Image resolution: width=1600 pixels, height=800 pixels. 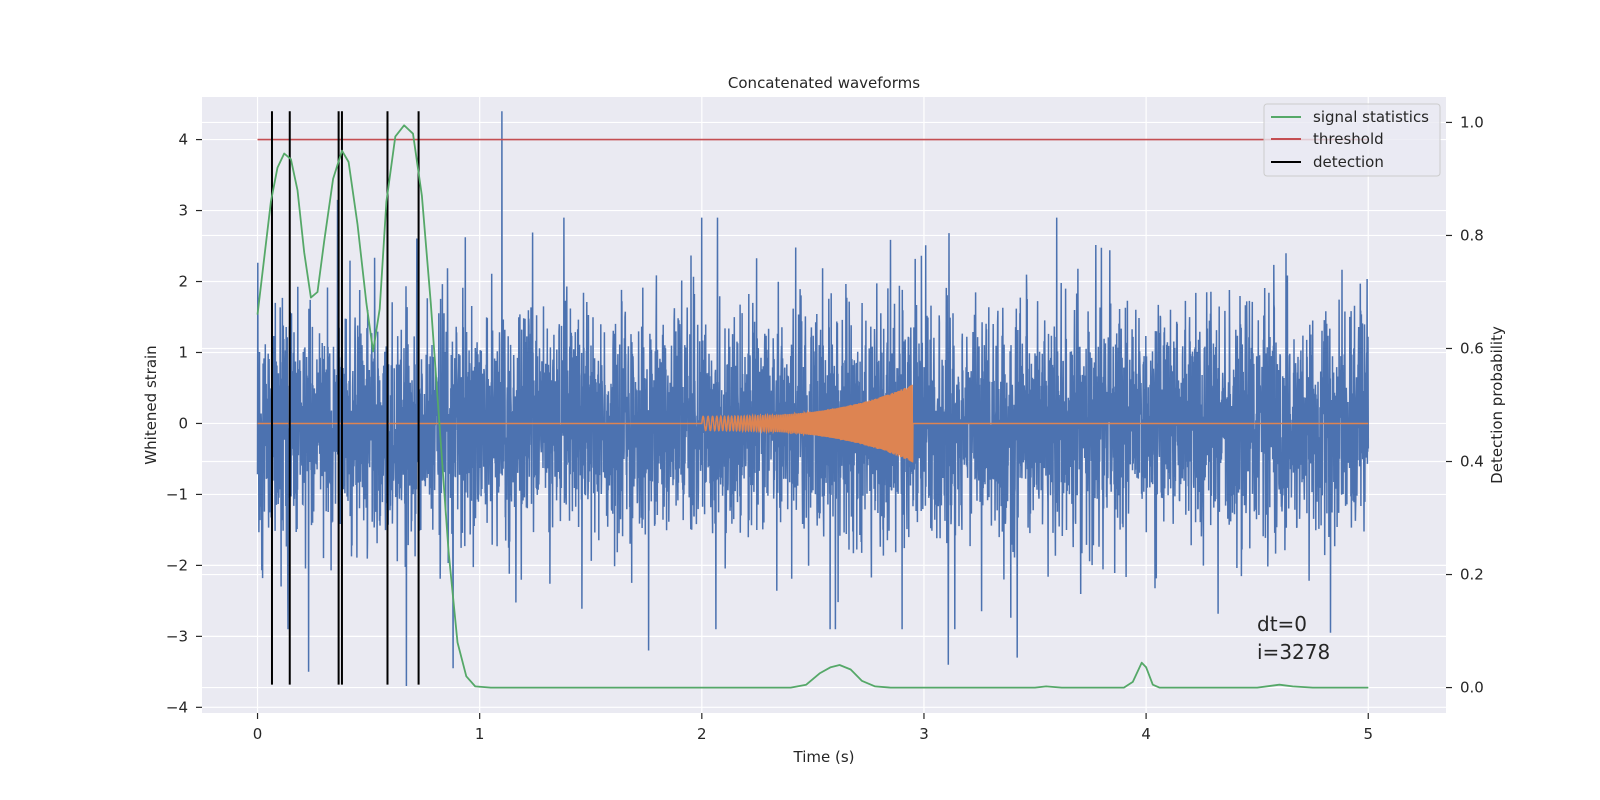 I want to click on x-tick-label: 2, so click(x=702, y=734).